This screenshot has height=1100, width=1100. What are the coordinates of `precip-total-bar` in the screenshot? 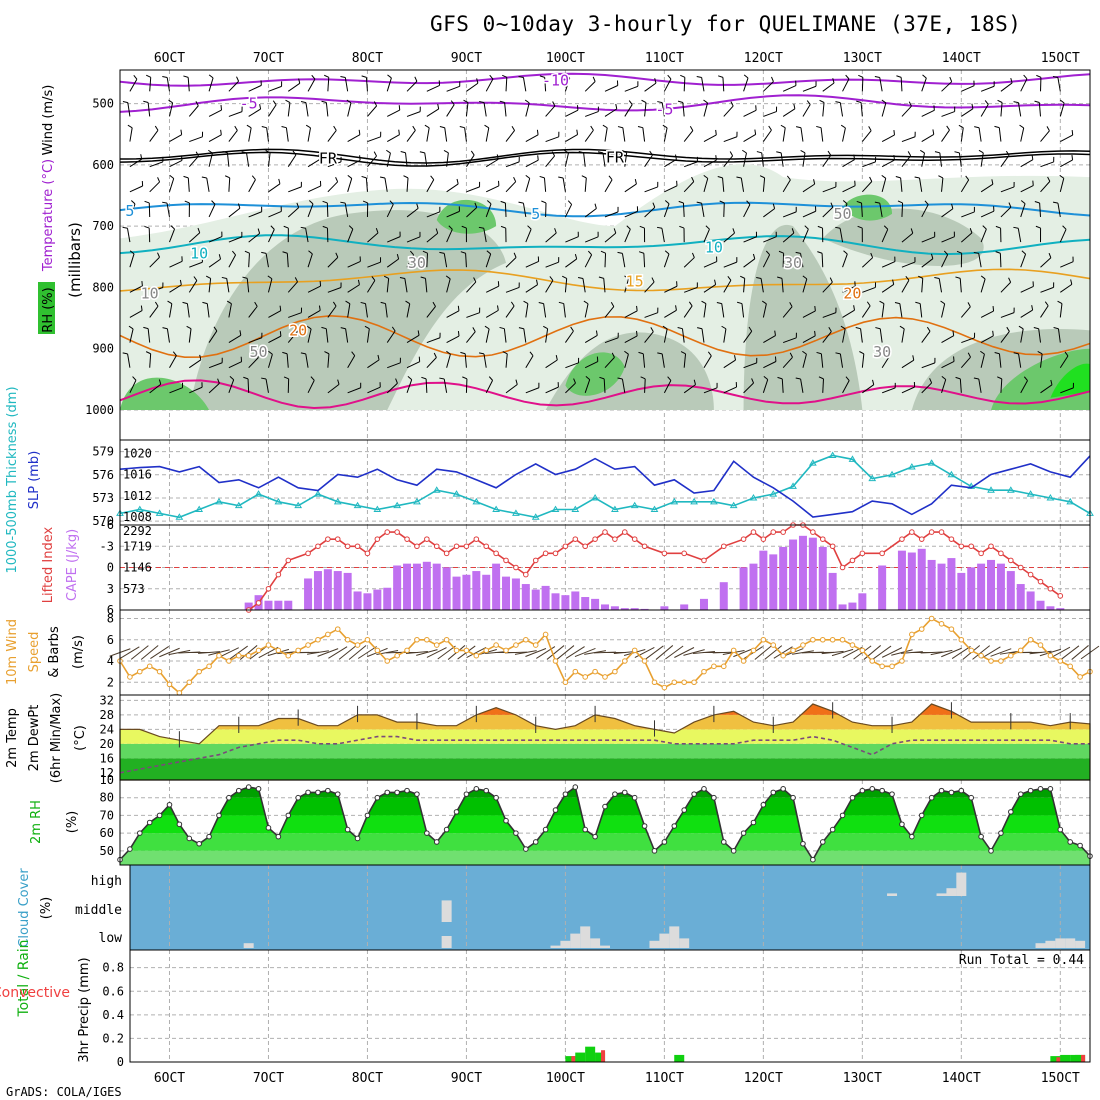 It's located at (1065, 1058).